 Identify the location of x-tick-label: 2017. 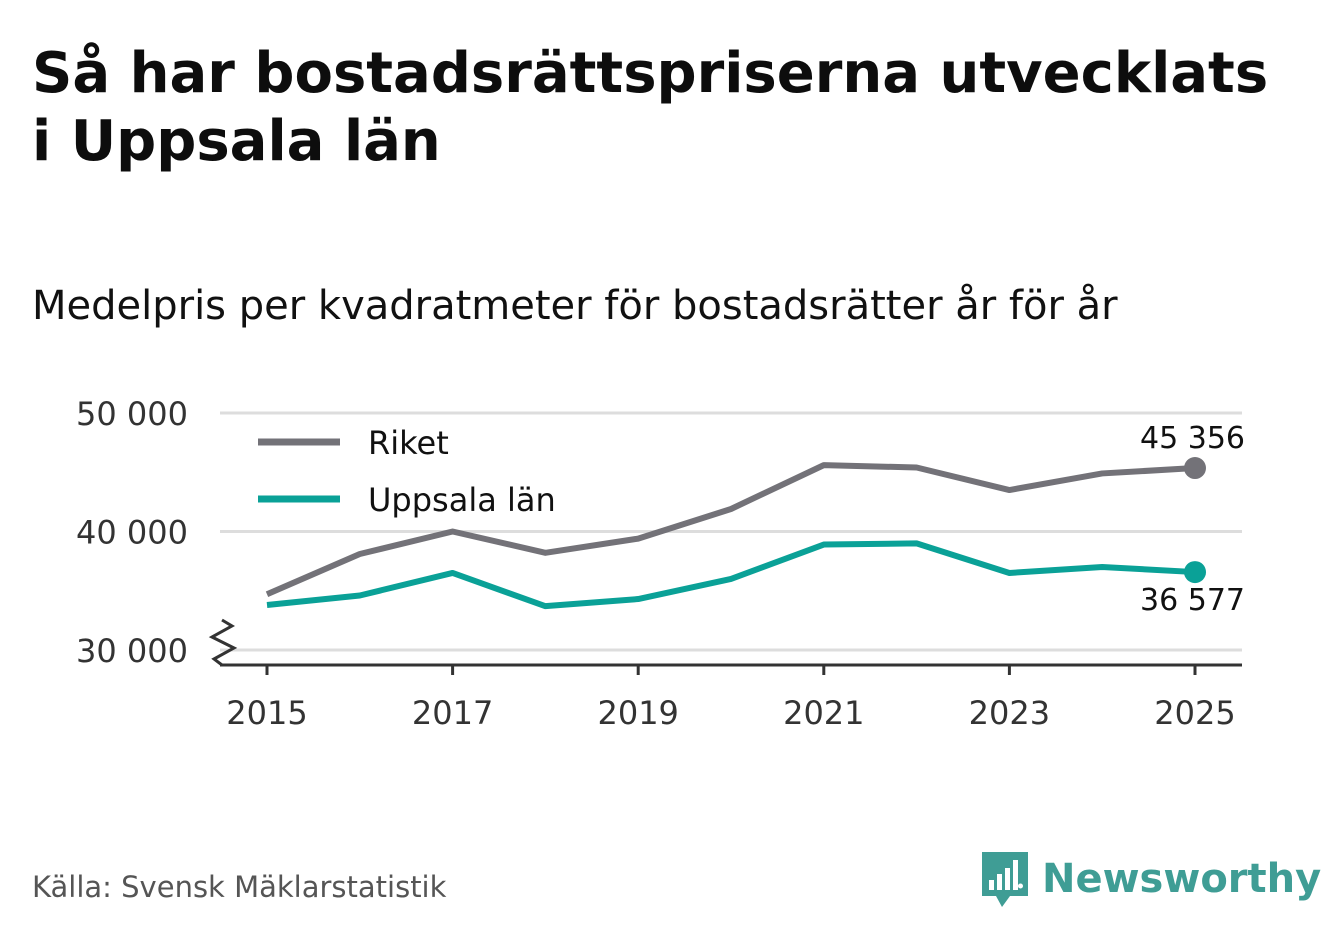
(452, 713).